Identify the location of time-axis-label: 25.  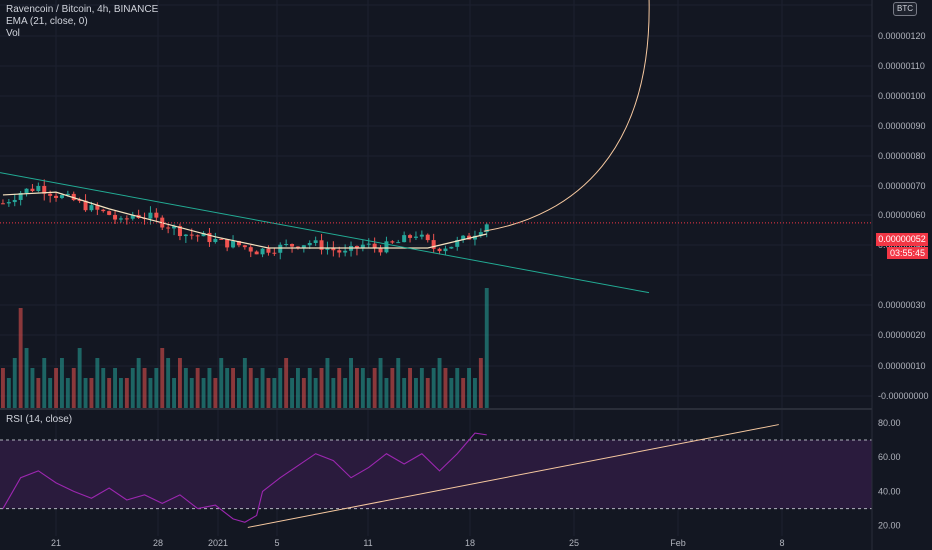
(574, 543).